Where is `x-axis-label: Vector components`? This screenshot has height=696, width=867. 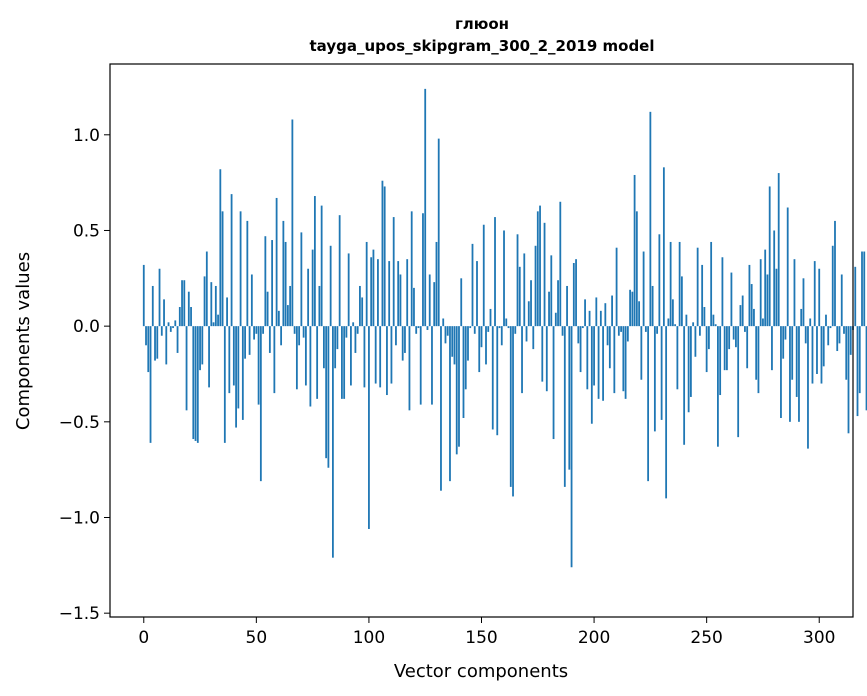 x-axis-label: Vector components is located at coordinates (481, 671).